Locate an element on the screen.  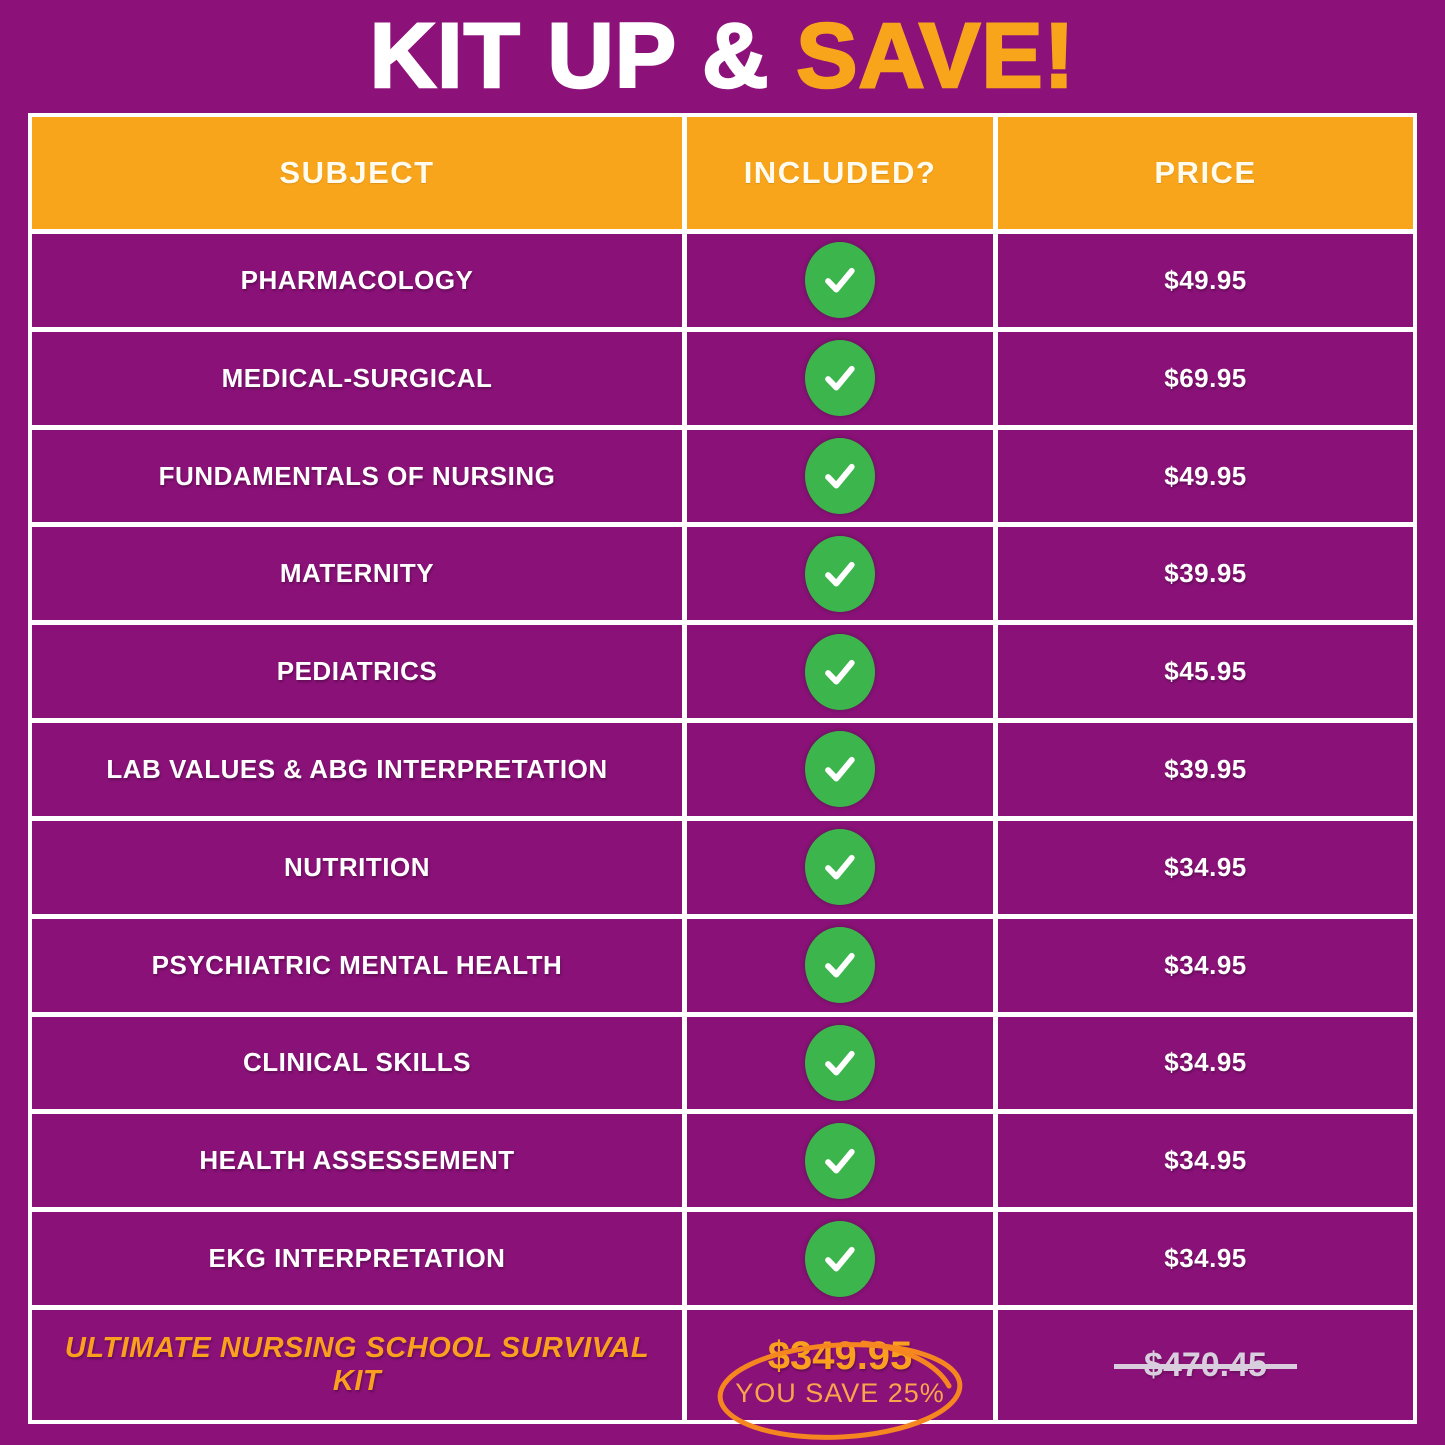
title-text-white: KIT UP & is located at coordinates (582, 56).